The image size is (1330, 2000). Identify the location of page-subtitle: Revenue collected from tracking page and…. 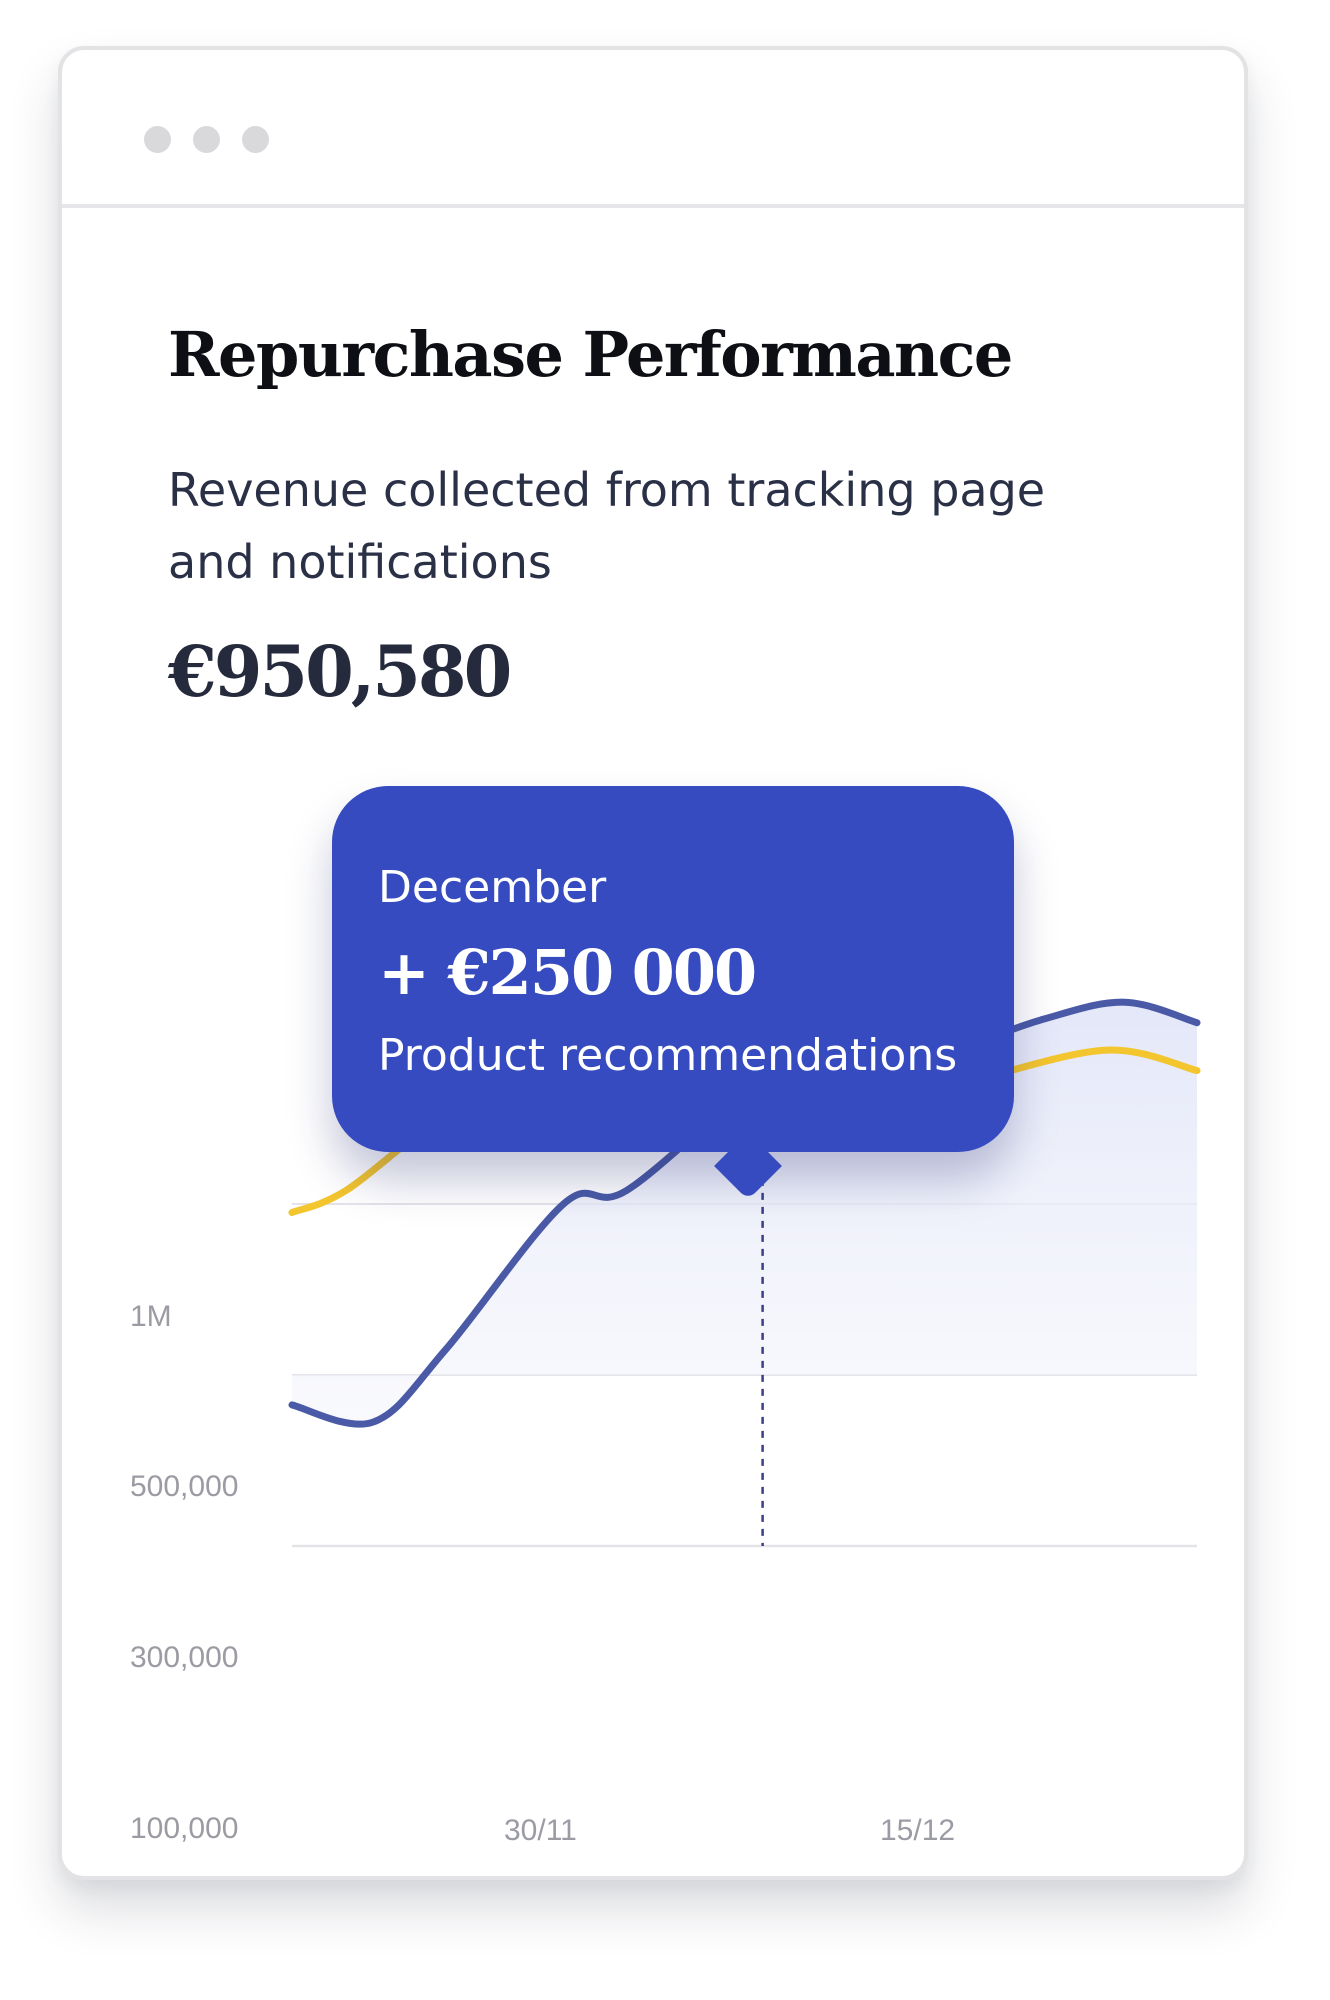
(607, 526).